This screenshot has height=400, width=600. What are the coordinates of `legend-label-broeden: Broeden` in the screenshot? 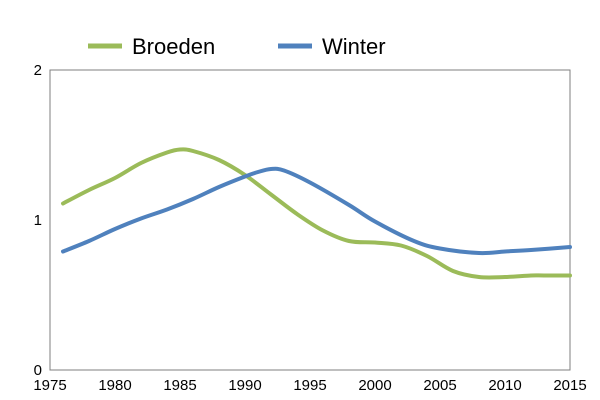 It's located at (173, 46).